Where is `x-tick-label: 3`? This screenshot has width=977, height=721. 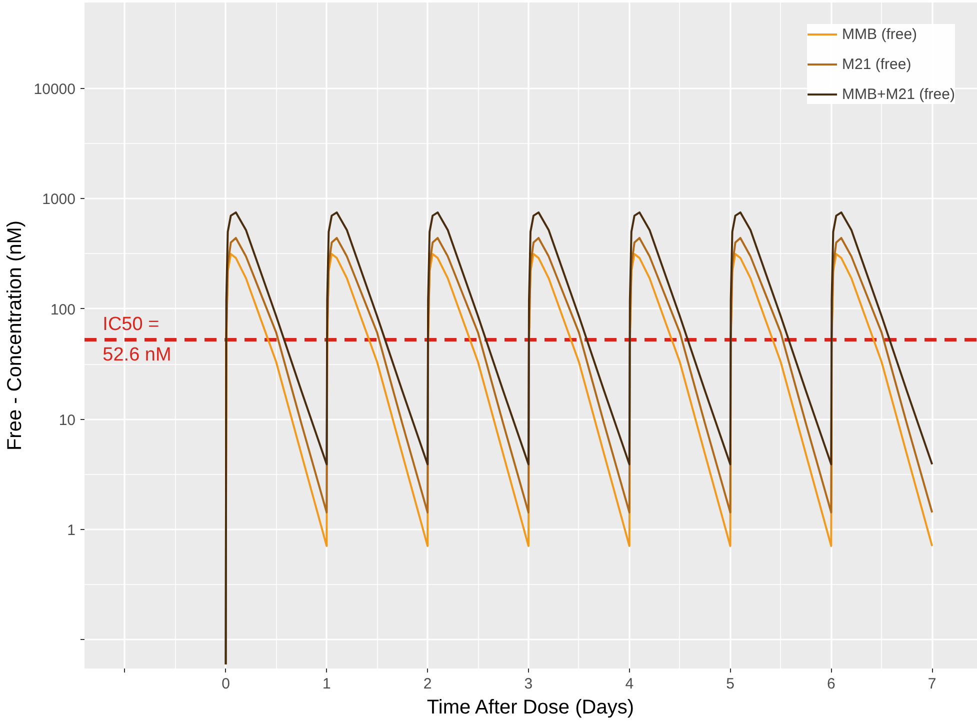
x-tick-label: 3 is located at coordinates (528, 684).